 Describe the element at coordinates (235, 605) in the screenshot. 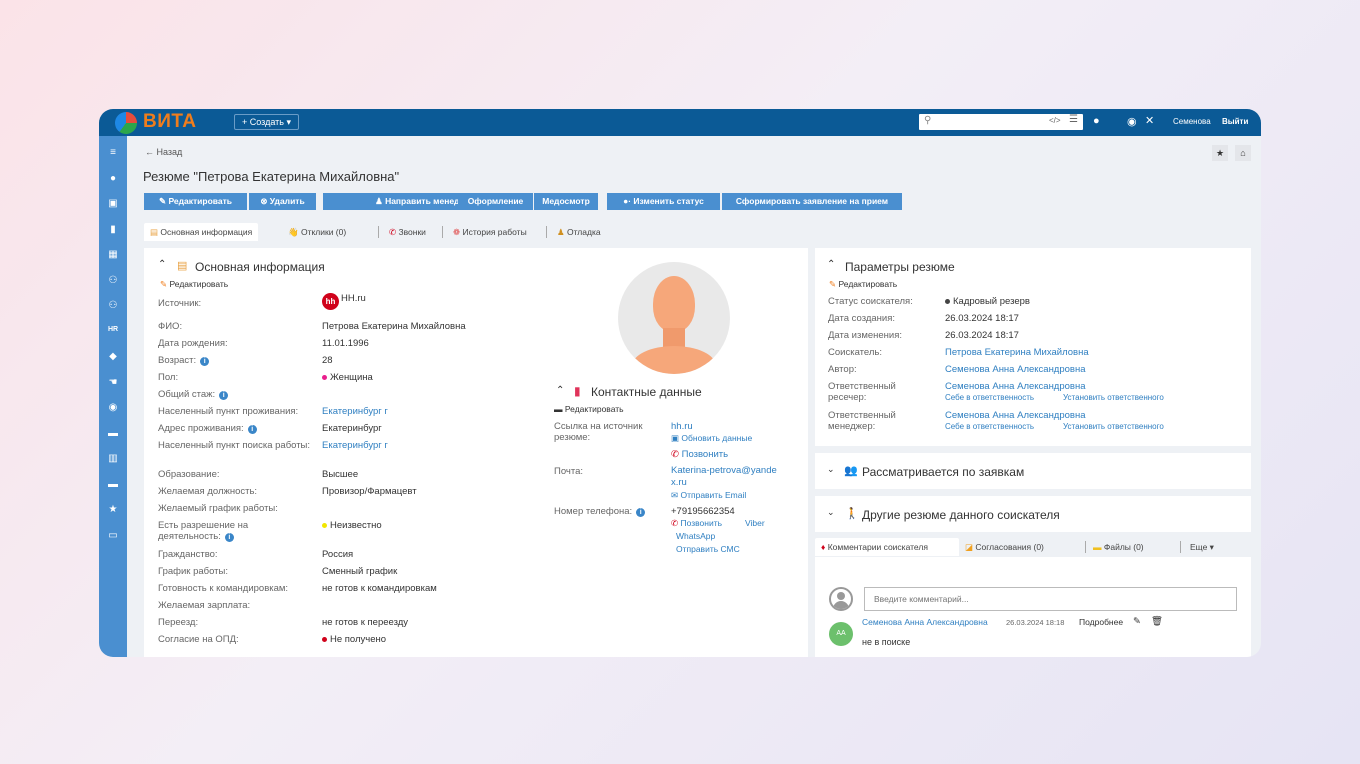

I see `field-label: Желаемая зарплата:` at that location.